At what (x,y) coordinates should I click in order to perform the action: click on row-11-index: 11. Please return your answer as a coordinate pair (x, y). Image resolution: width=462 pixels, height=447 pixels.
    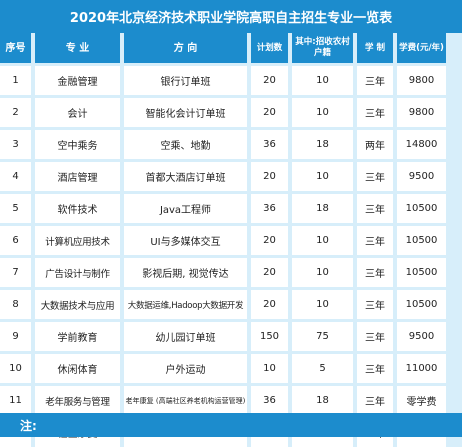
    Looking at the image, I should click on (15, 400).